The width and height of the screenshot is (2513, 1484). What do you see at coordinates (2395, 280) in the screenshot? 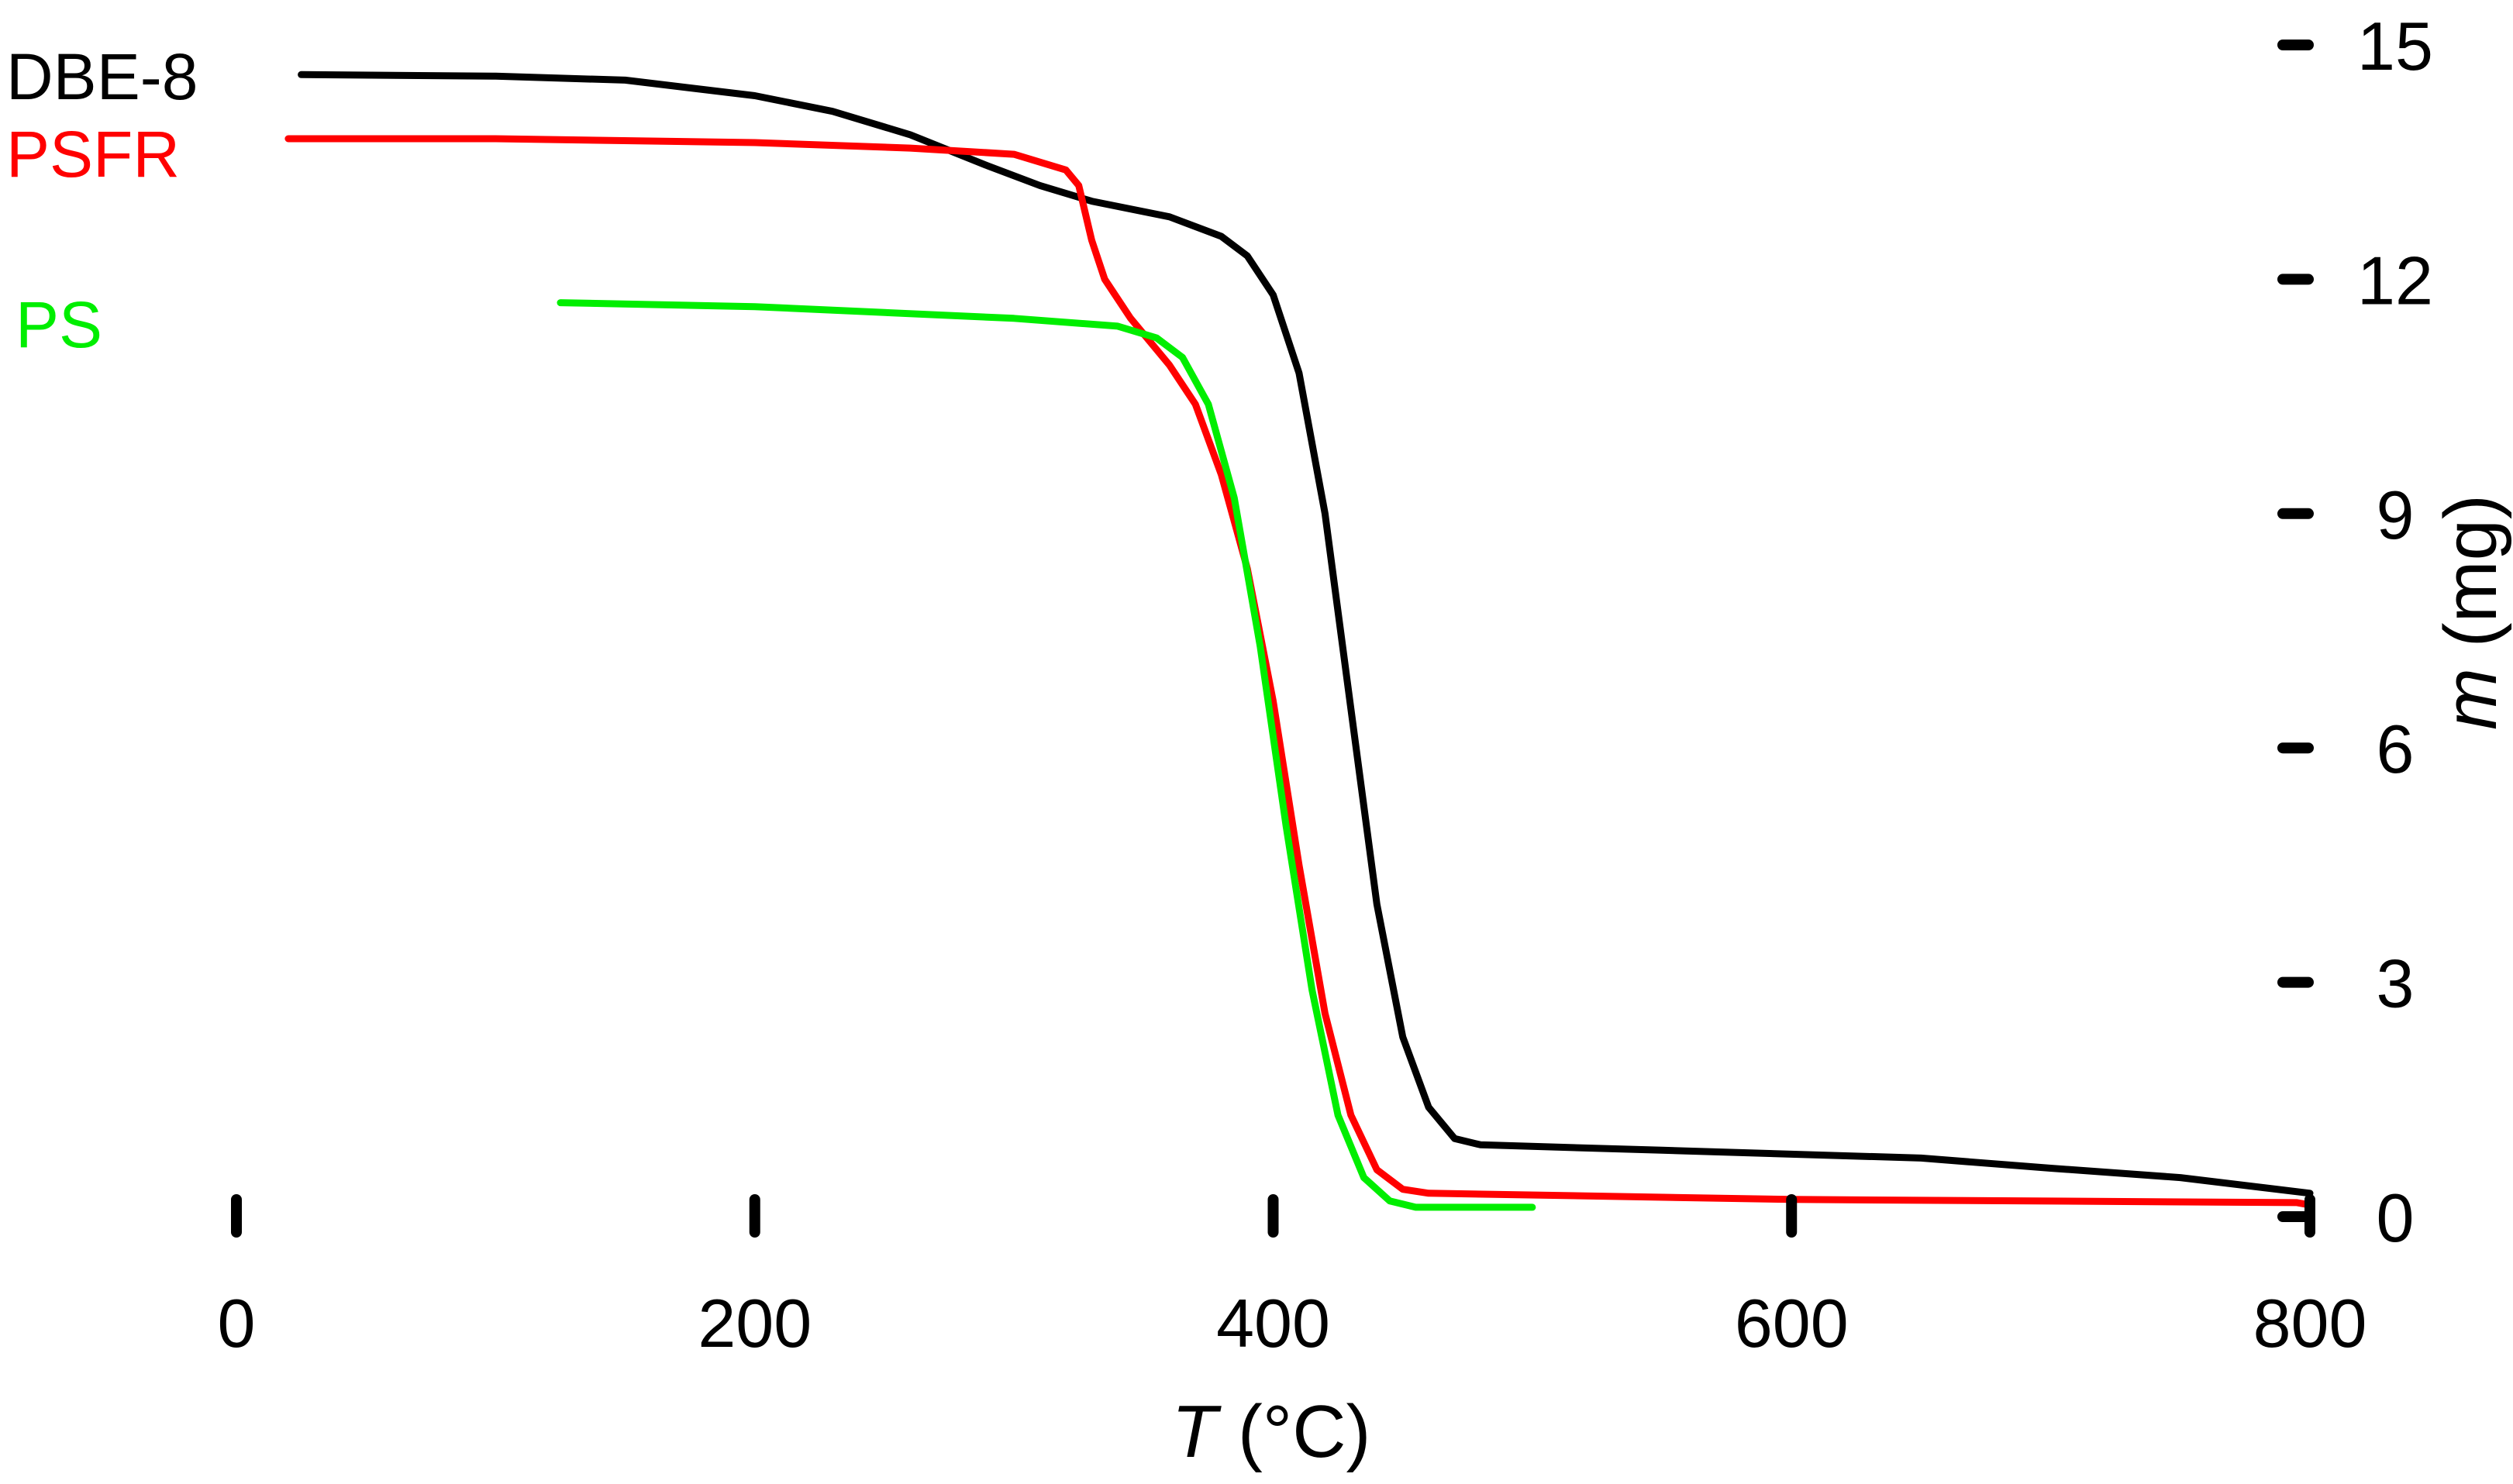
I see `y-tick-label-12: 12` at bounding box center [2395, 280].